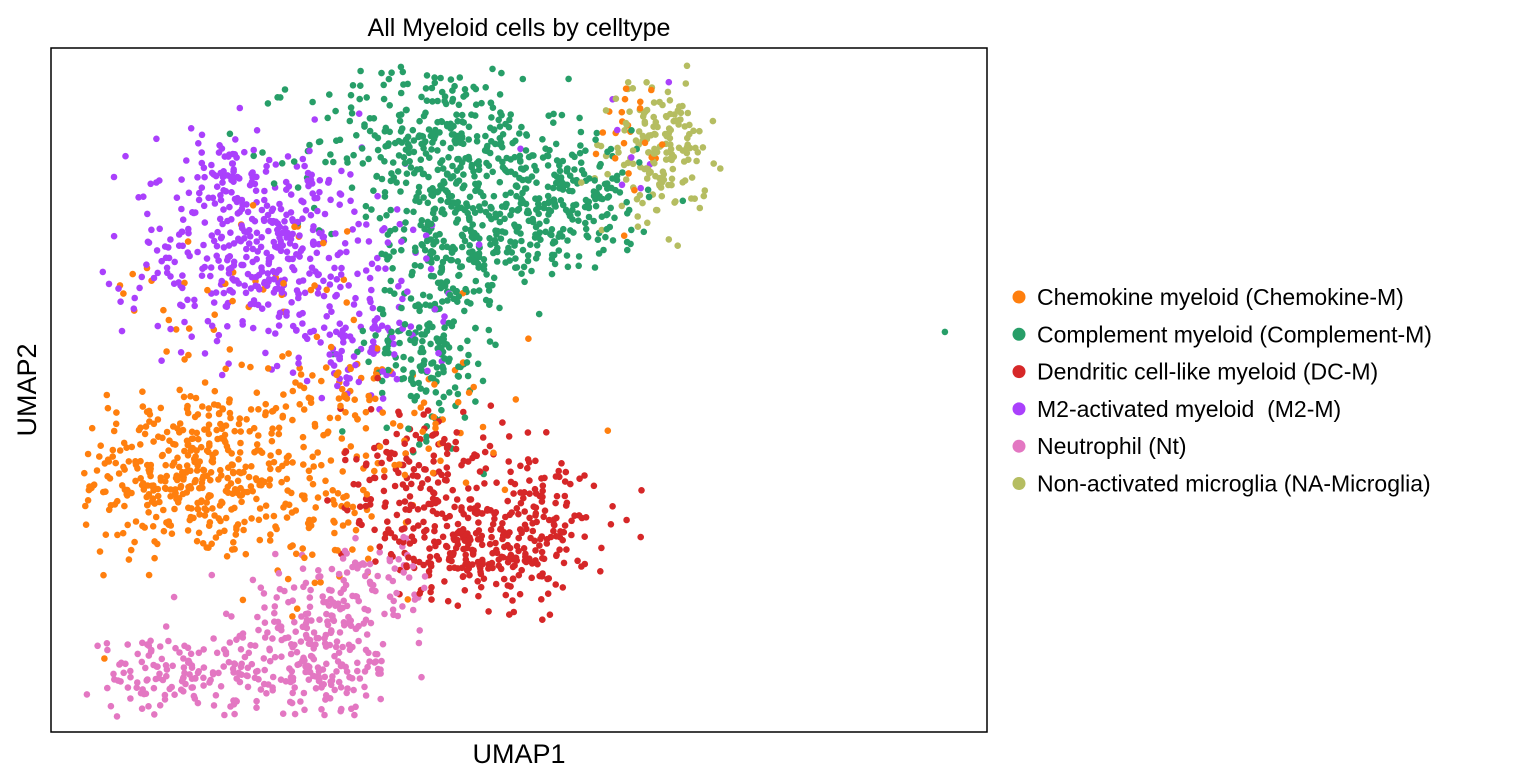 The image size is (1523, 784). Describe the element at coordinates (1112, 446) in the screenshot. I see `legend-label: Neutrophil (Nt)` at that location.